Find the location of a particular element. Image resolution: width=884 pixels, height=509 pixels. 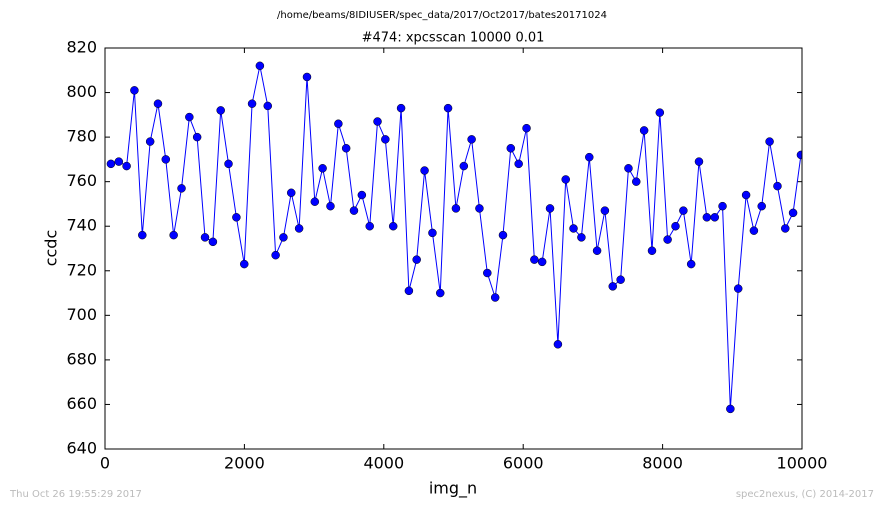

chart-title: #474: xpcsscan 10000 0.01 is located at coordinates (453, 38).